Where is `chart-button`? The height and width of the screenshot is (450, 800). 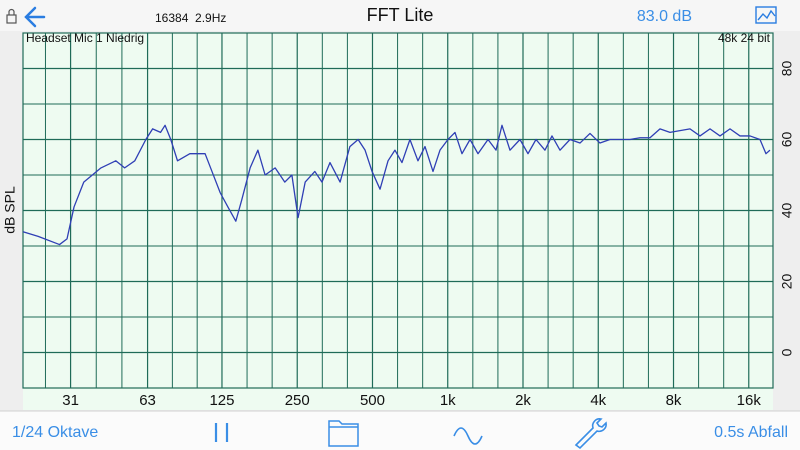
chart-button is located at coordinates (766, 15).